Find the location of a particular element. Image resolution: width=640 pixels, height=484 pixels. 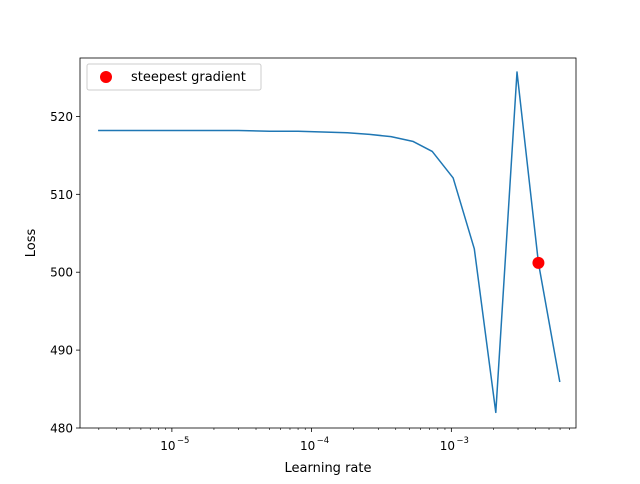

y-tick-label: 520 is located at coordinates (61, 117).